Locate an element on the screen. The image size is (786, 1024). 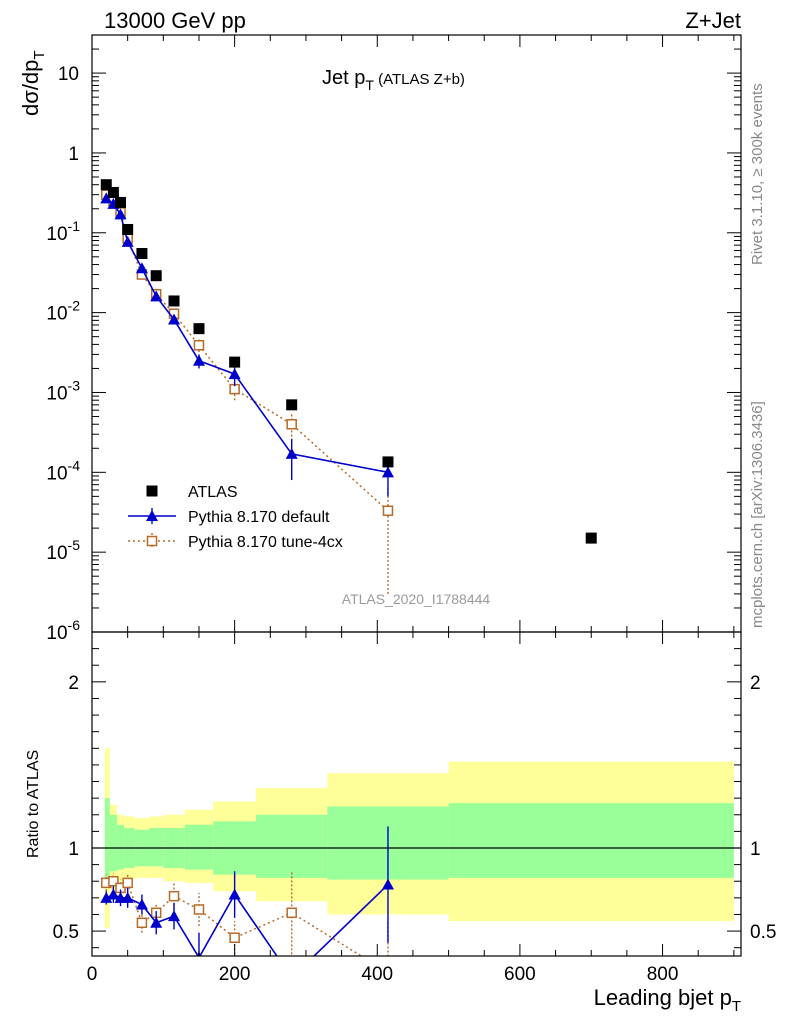
ratio-y-tick-label: 1 is located at coordinates (73, 849).